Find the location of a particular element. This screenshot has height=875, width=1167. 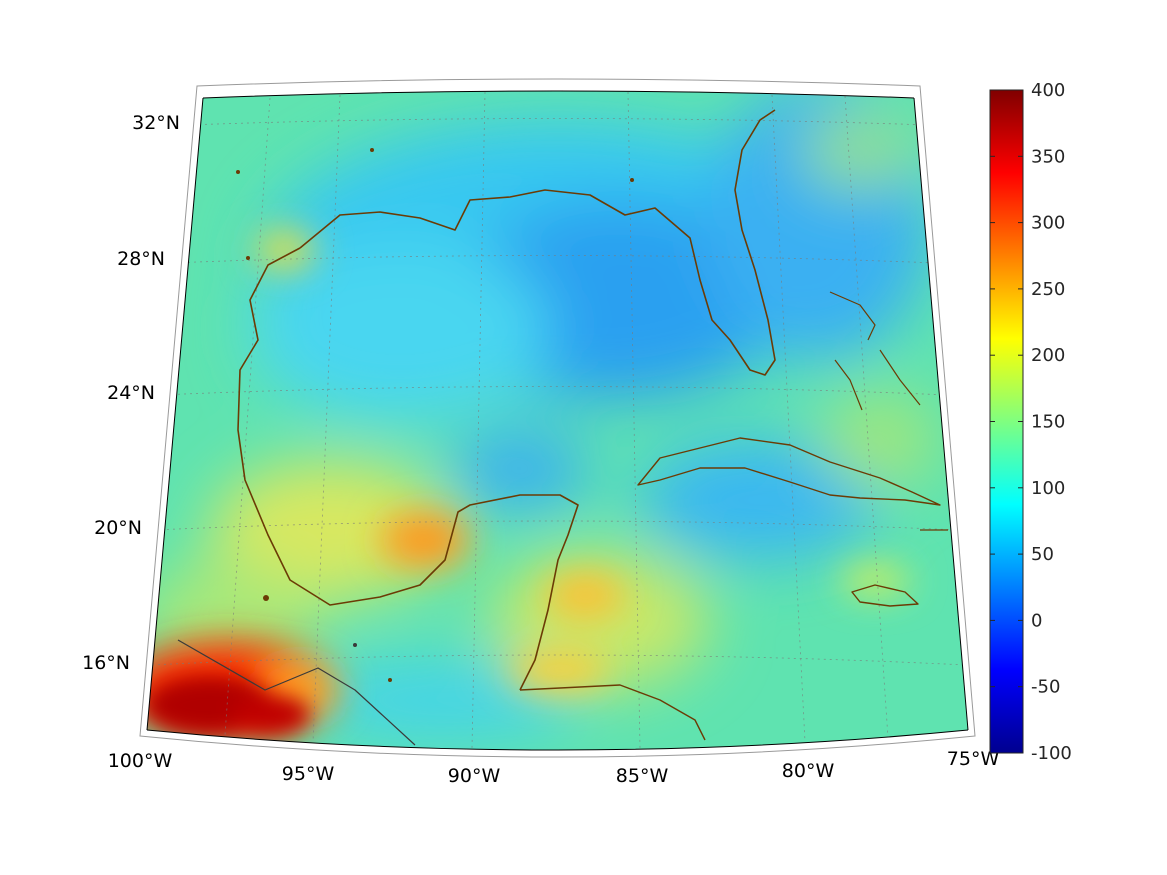

colorbar-tick-label: 50 is located at coordinates (1042, 554).